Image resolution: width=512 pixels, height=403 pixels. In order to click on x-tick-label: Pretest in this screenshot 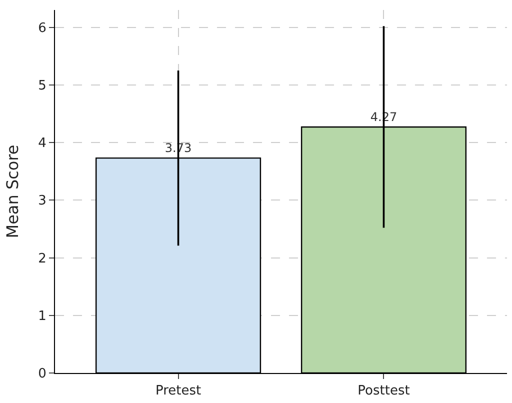, I will do `click(178, 391)`.